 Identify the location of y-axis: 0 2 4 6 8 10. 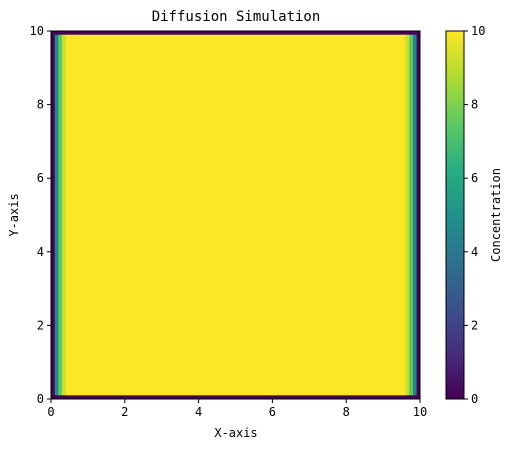
(40, 215).